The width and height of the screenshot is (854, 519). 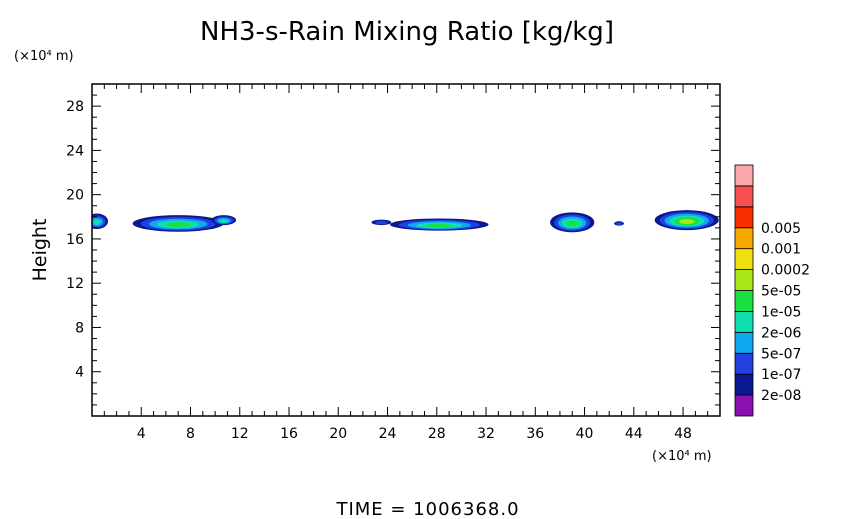 I want to click on legend-label: 5e-05, so click(x=781, y=292).